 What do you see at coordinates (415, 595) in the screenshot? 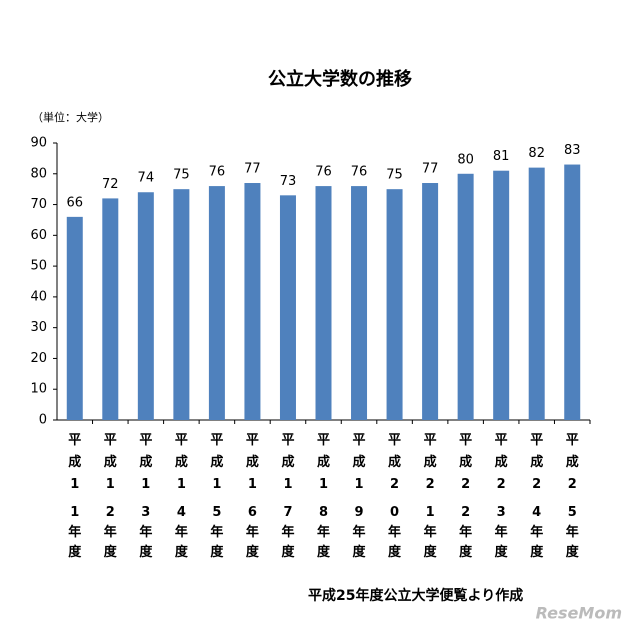
I see `source-note: 平成25年度公立大学便覧より作成` at bounding box center [415, 595].